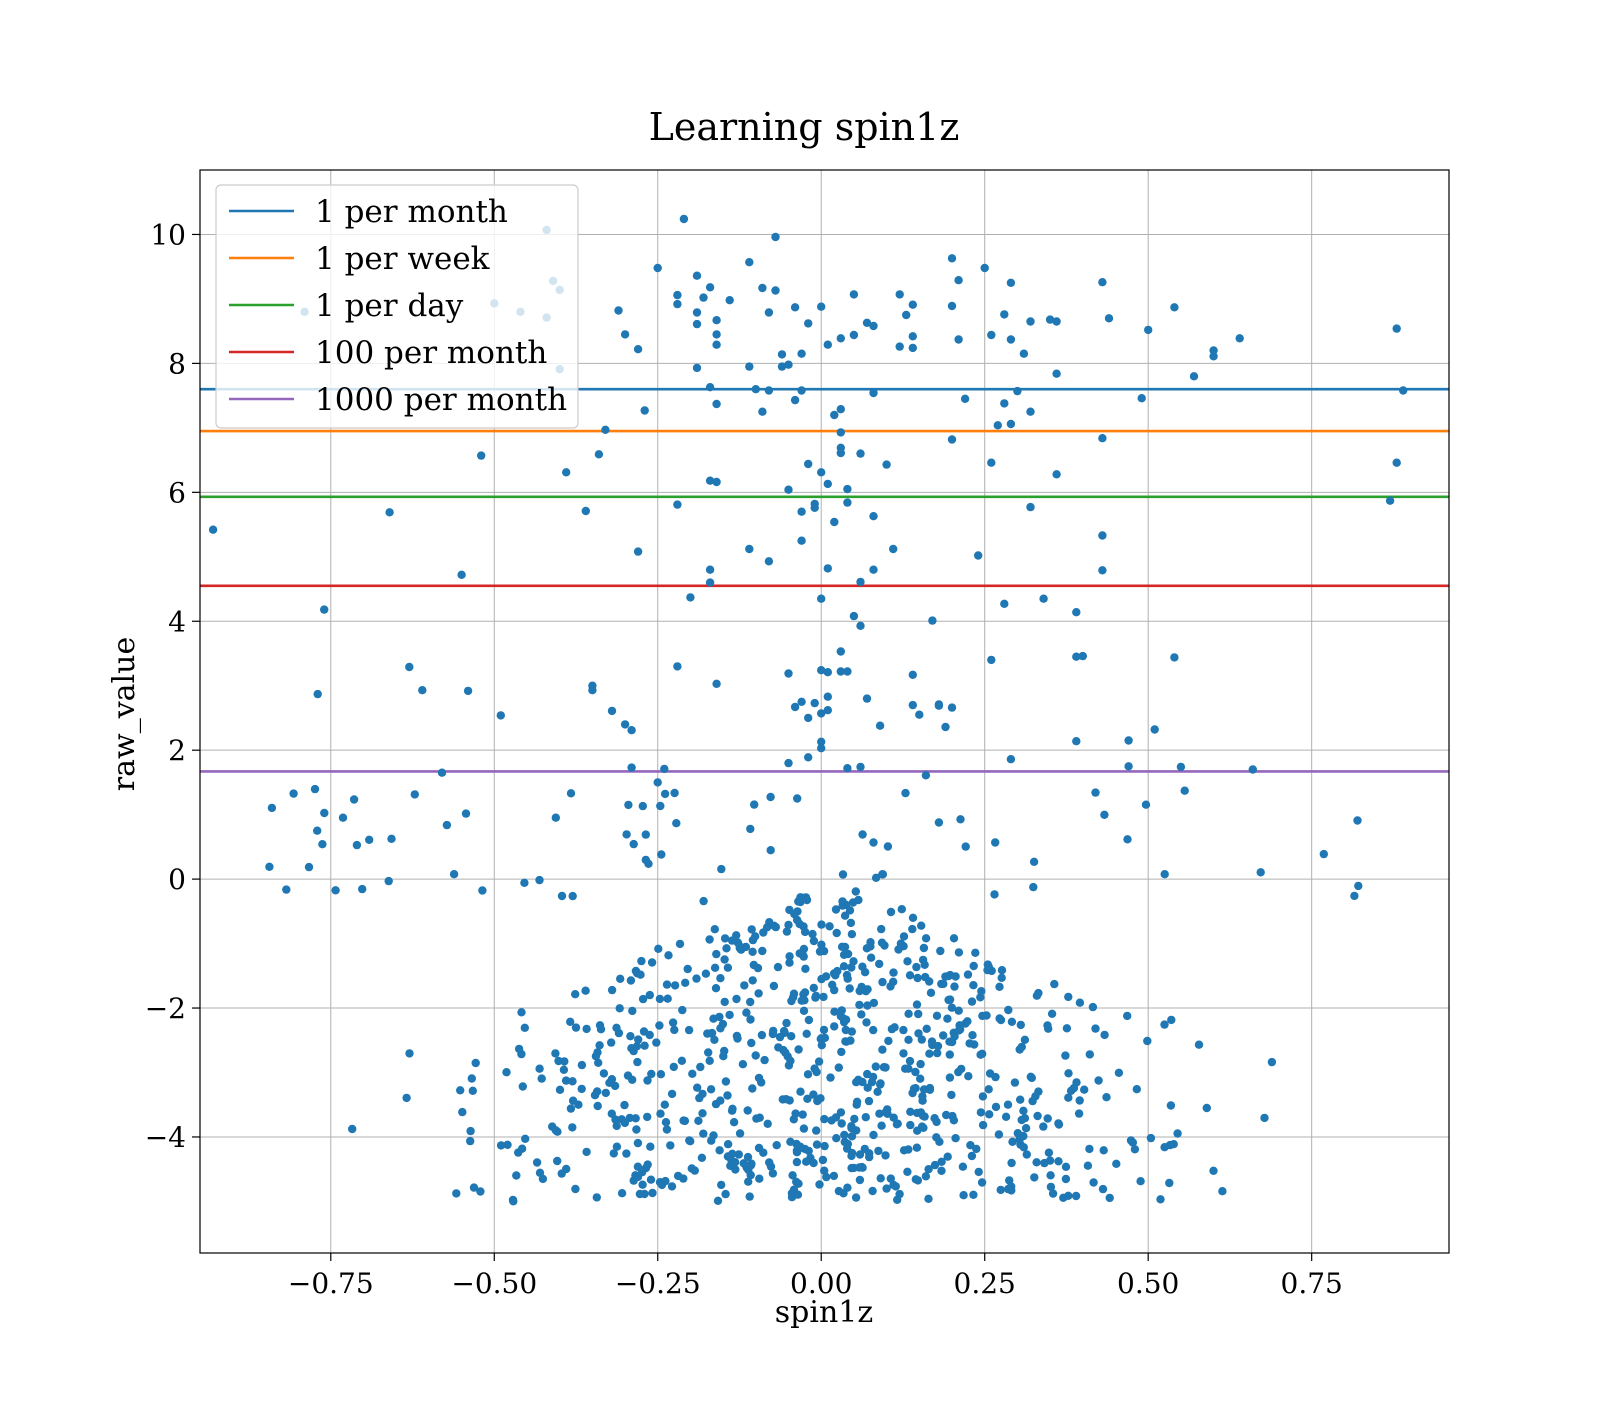 The width and height of the screenshot is (1600, 1405). What do you see at coordinates (177, 879) in the screenshot?
I see `y-tick-label: 0` at bounding box center [177, 879].